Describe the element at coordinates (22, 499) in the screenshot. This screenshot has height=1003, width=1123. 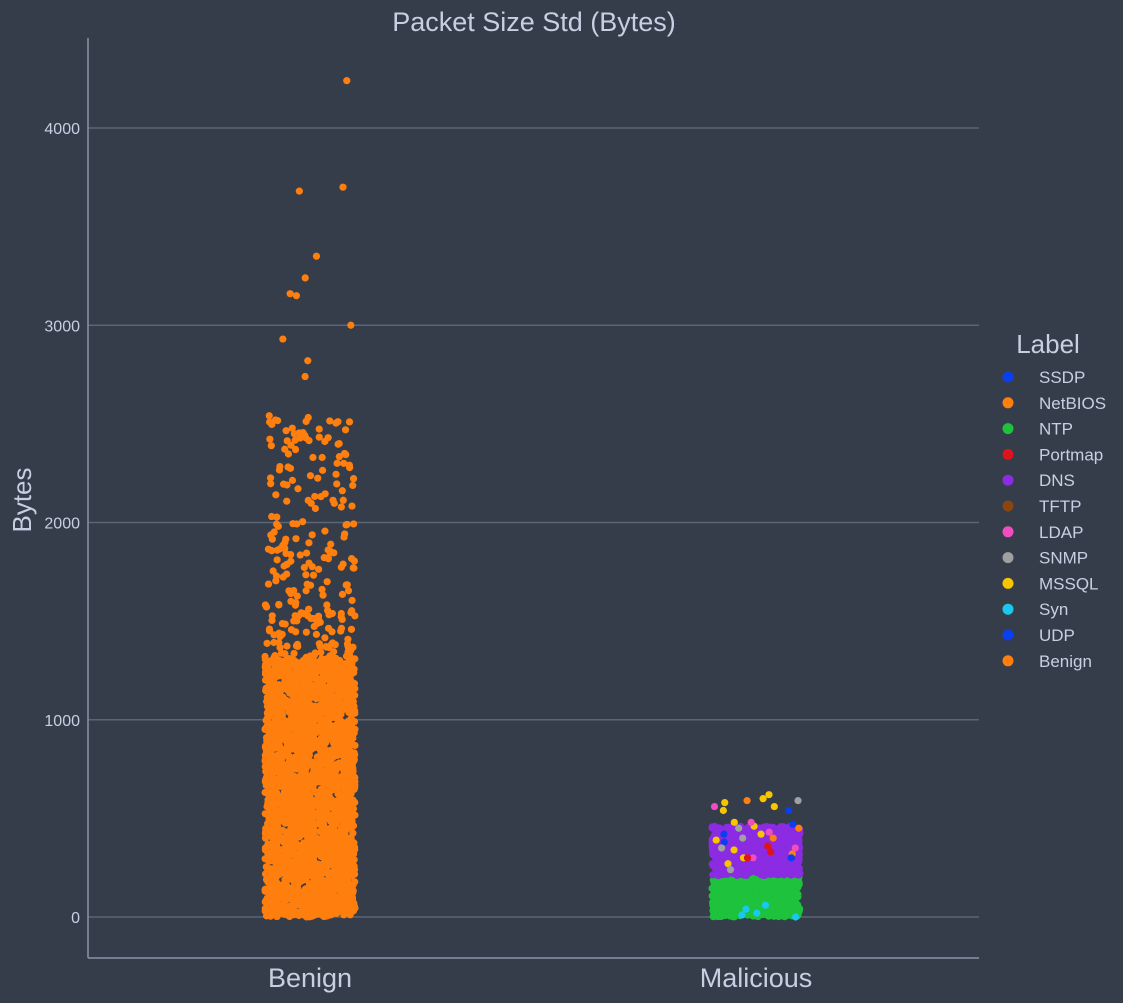
I see `y-axis-label: Bytes` at that location.